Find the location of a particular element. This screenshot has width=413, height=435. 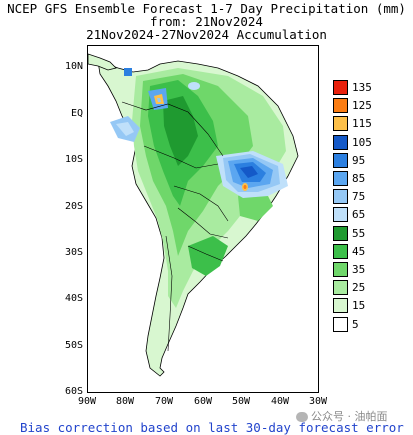

lon-label-80w: 80W is located at coordinates (125, 401).